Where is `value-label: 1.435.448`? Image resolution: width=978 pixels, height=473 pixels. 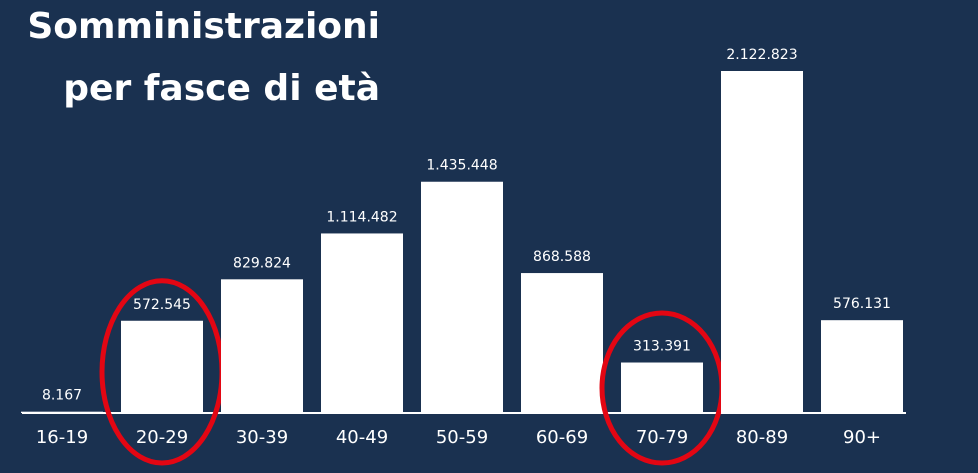
value-label: 1.435.448 is located at coordinates (461, 166).